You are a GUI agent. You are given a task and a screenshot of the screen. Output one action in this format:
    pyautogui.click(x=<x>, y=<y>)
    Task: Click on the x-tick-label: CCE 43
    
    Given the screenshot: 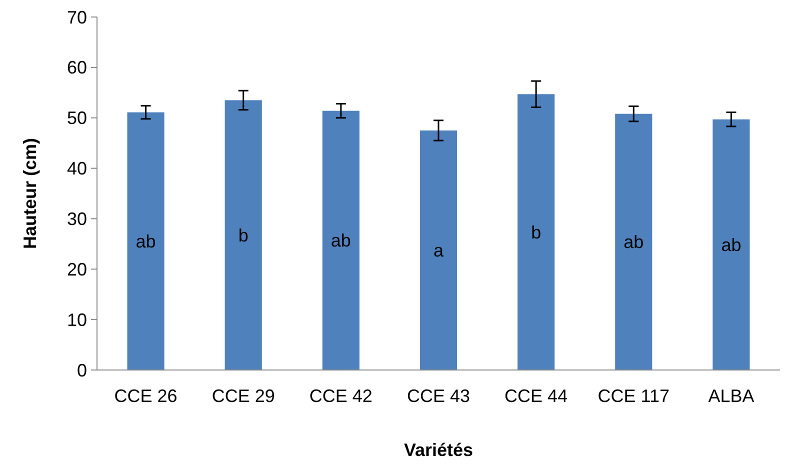 What is the action you would take?
    pyautogui.click(x=438, y=396)
    